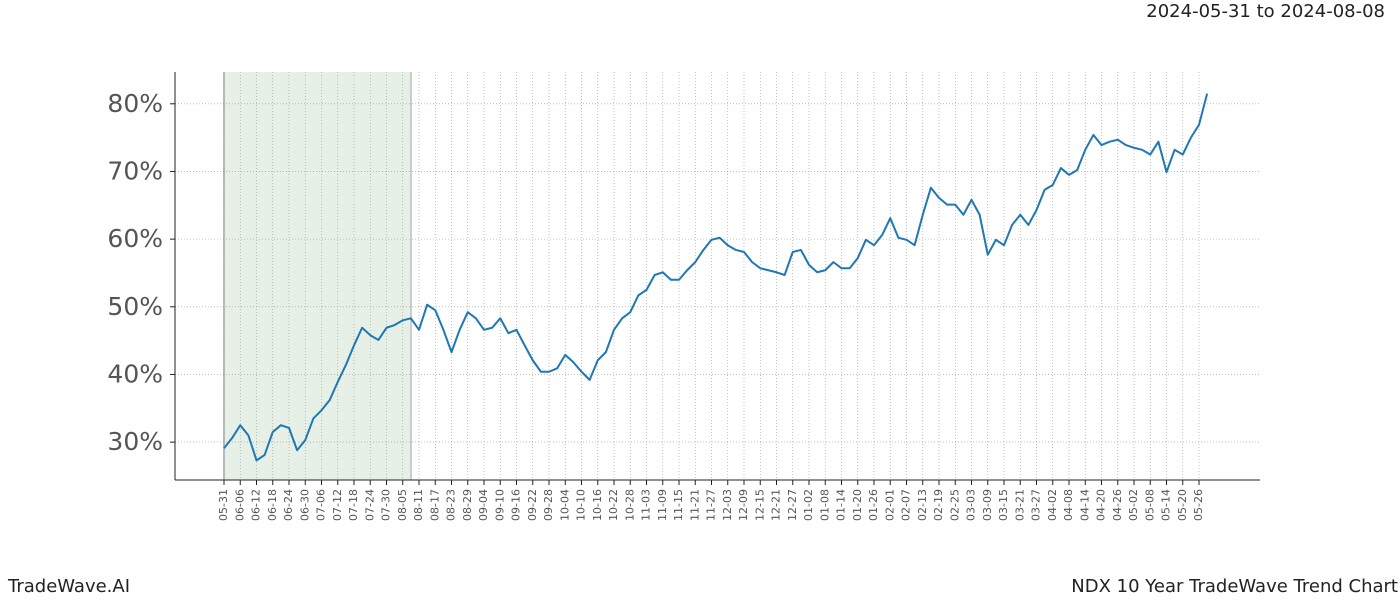 This screenshot has height=600, width=1400. Describe the element at coordinates (597, 505) in the screenshot. I see `x-tick-label: 10-16` at that location.